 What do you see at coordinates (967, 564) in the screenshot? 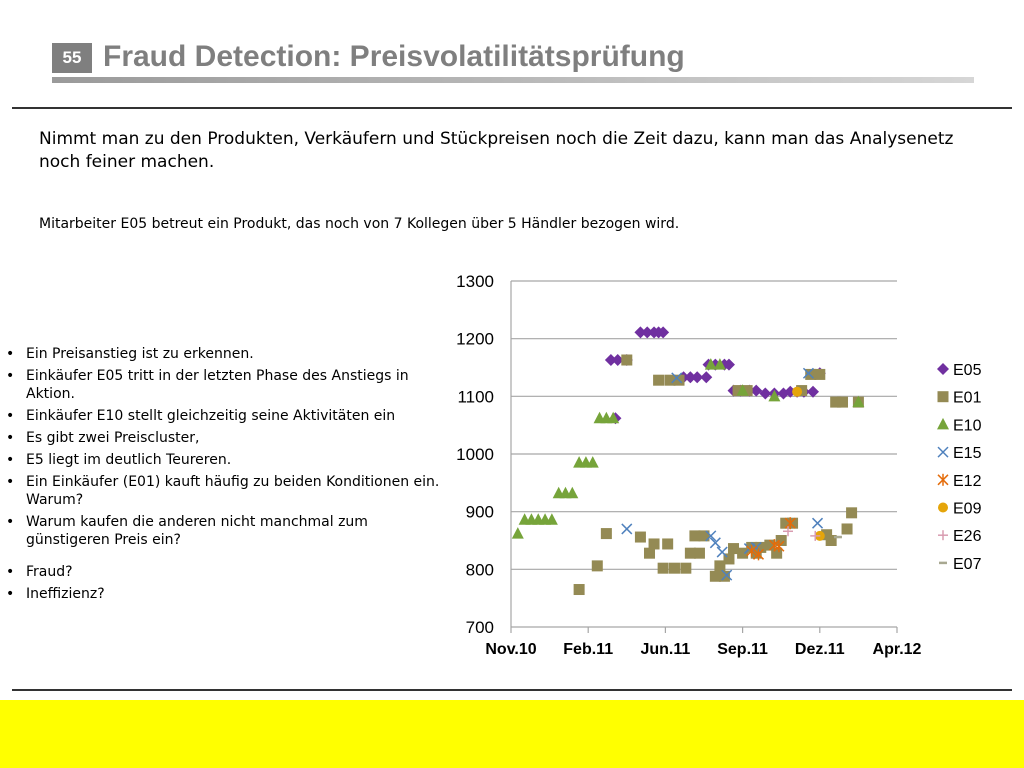
I see `legend-label: E07` at bounding box center [967, 564].